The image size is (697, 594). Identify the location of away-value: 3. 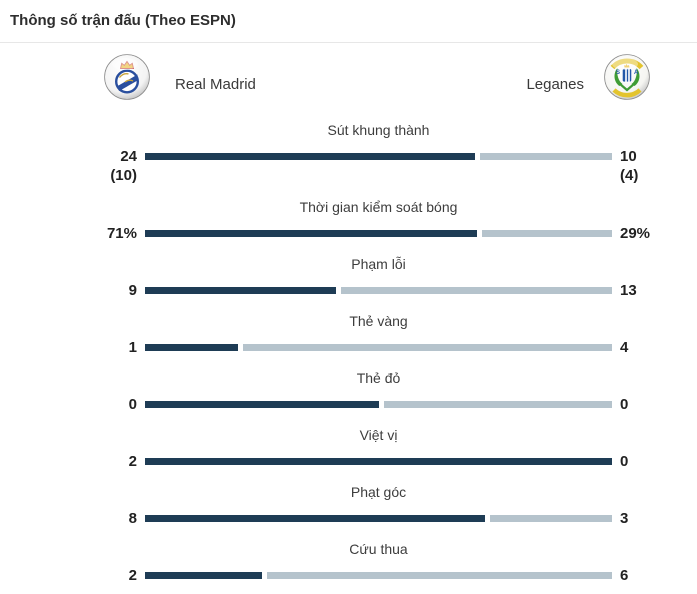
(624, 518).